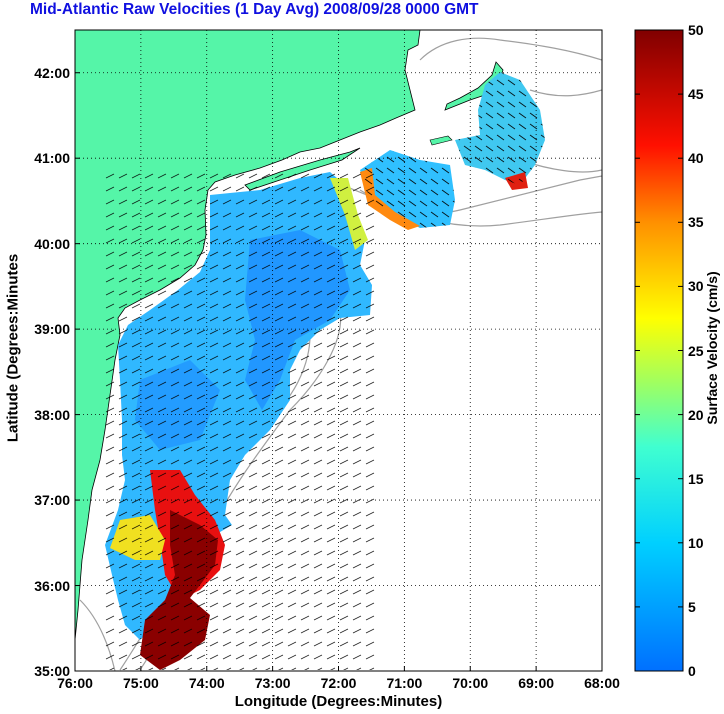 This screenshot has width=724, height=714. I want to click on x-tick-label: 68:00, so click(602, 683).